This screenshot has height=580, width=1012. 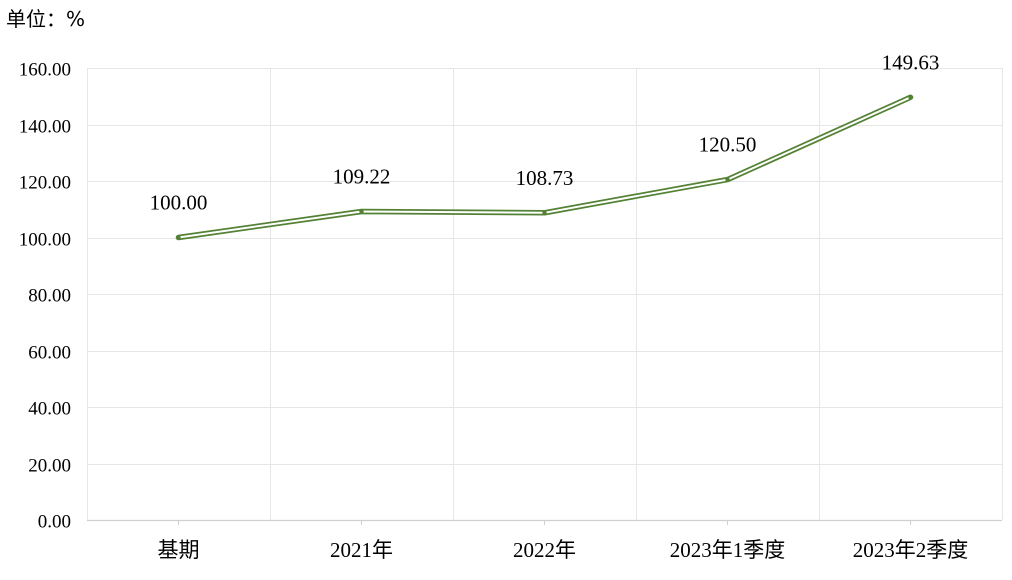 What do you see at coordinates (49, 409) in the screenshot?
I see `y-tick-label: 40.00` at bounding box center [49, 409].